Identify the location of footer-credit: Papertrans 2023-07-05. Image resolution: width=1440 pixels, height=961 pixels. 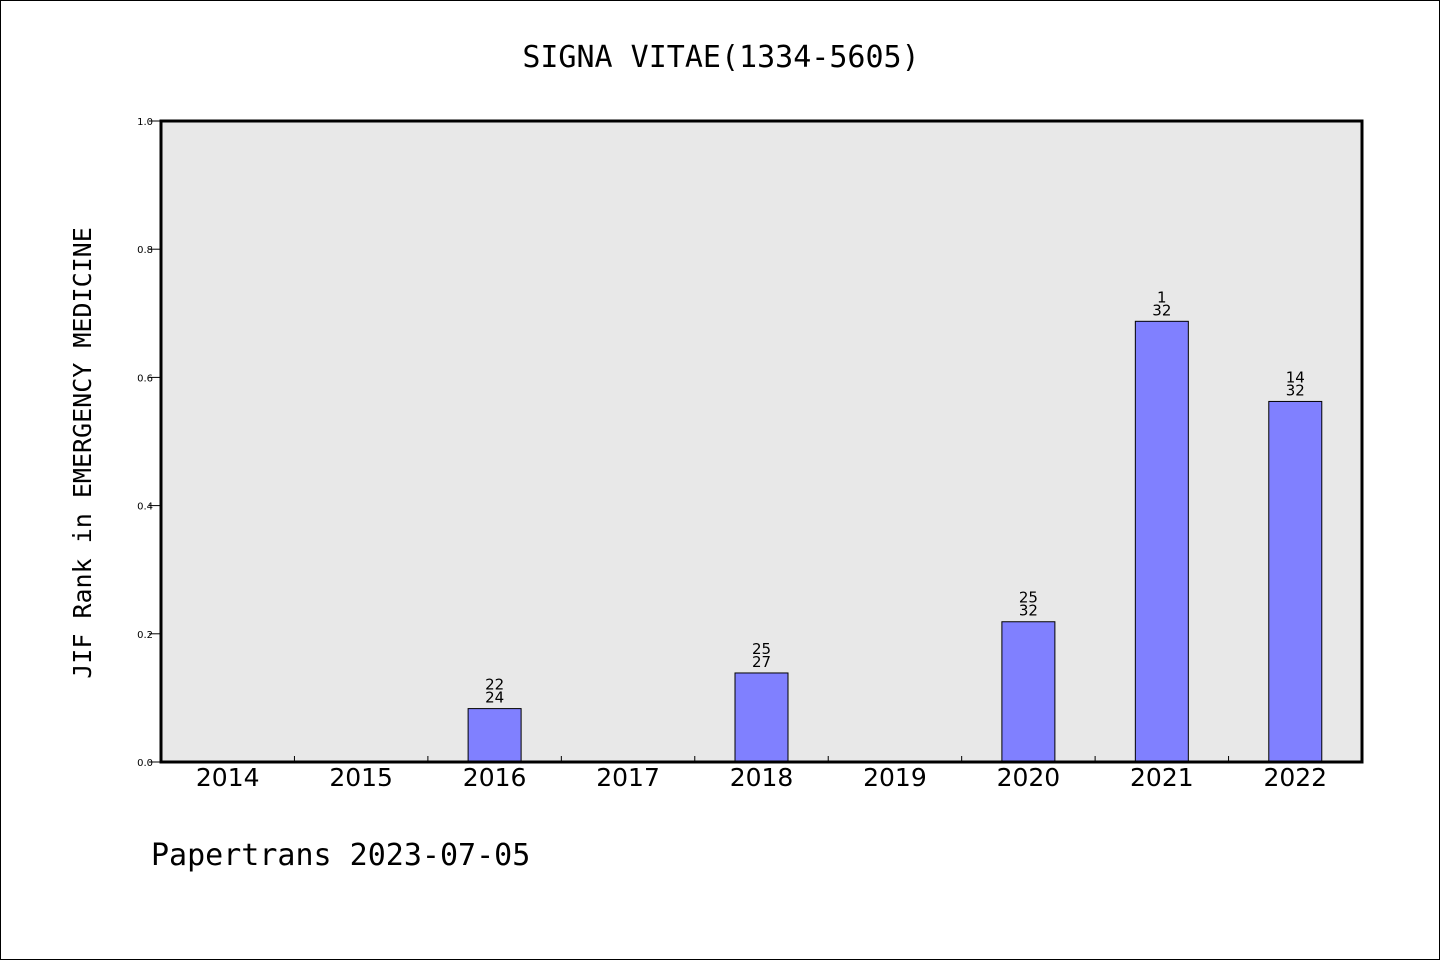
(340, 855).